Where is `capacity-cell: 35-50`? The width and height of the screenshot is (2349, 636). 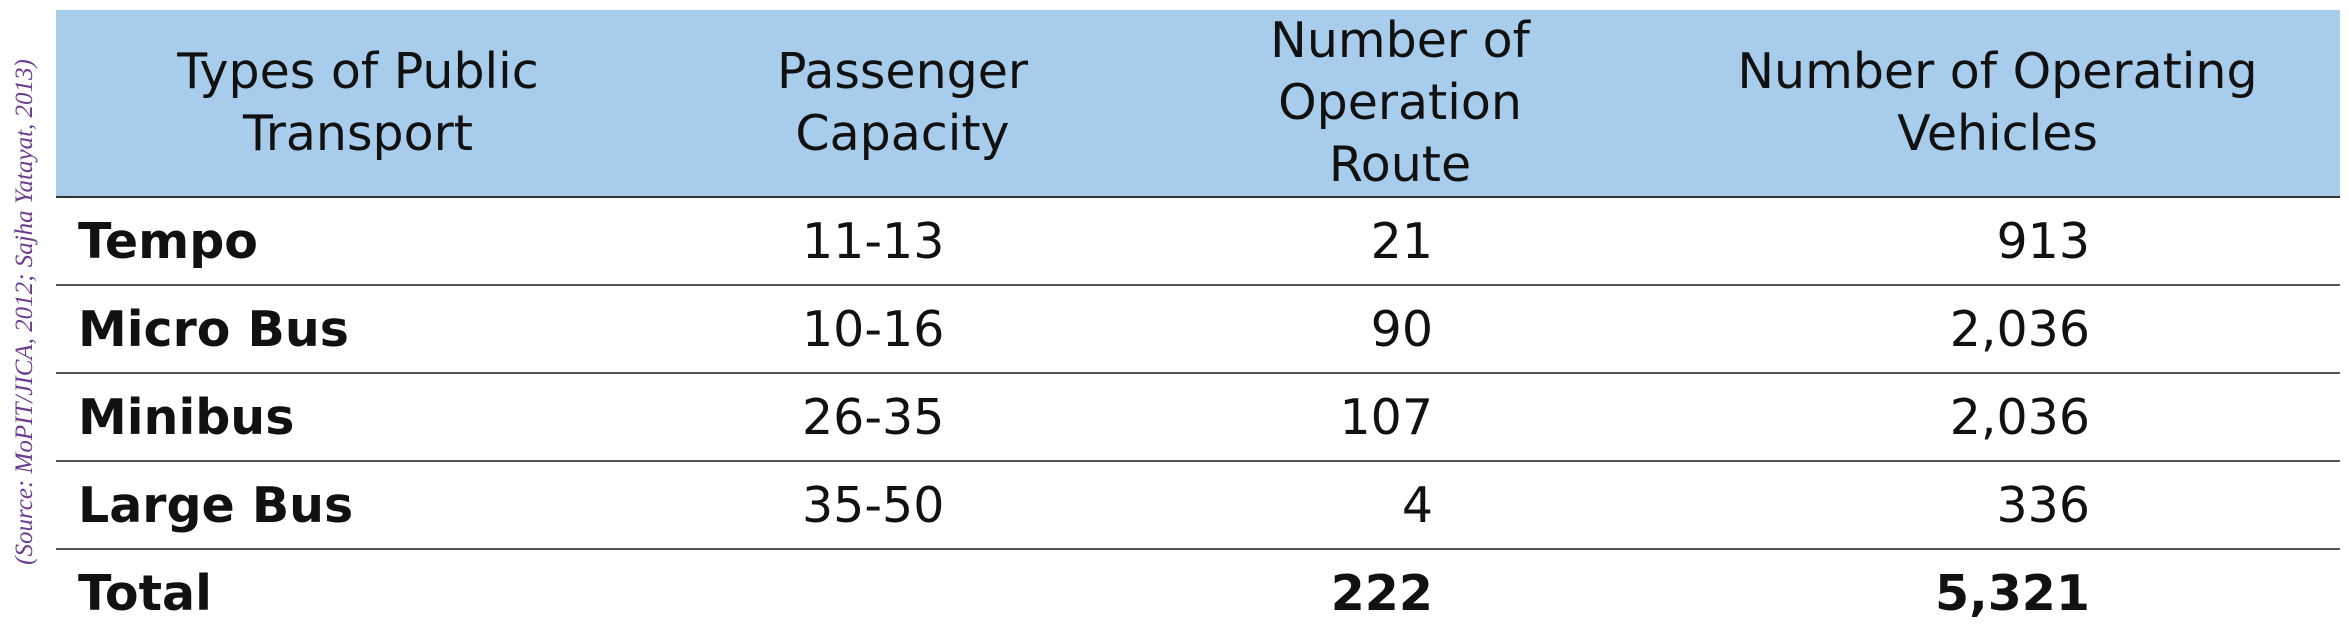 capacity-cell: 35-50 is located at coordinates (902, 505).